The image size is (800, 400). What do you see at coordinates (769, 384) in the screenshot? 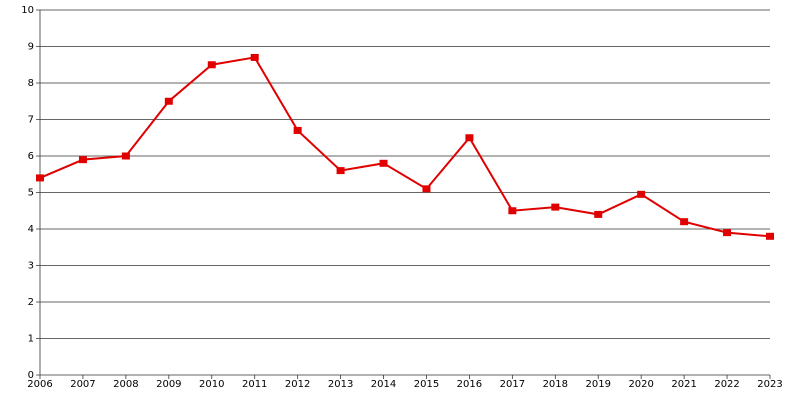
I see `x-tick-label: 2023` at bounding box center [769, 384].